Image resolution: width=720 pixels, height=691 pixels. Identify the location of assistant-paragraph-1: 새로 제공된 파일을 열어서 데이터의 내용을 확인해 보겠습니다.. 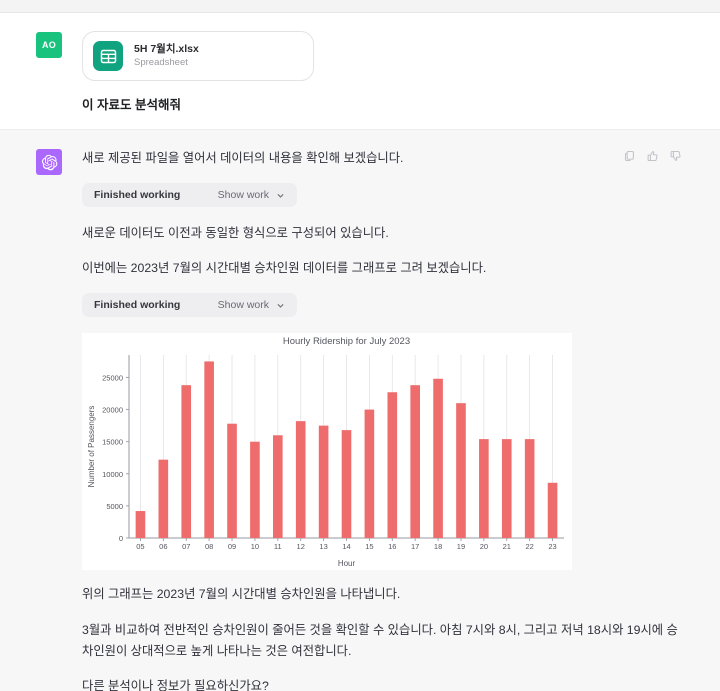
(243, 158).